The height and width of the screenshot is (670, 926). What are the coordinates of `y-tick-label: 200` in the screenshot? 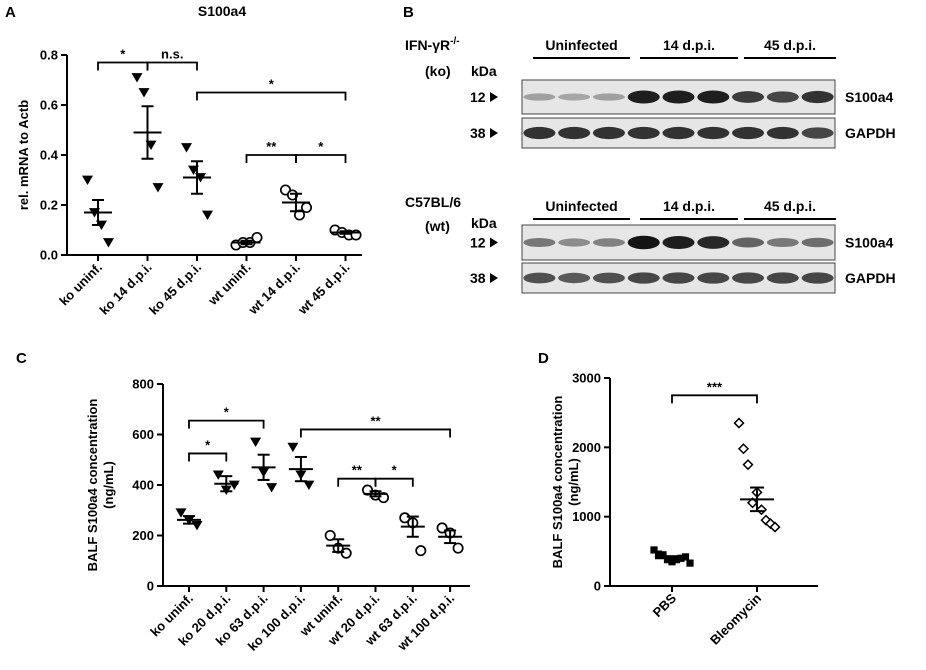 It's located at (143, 535).